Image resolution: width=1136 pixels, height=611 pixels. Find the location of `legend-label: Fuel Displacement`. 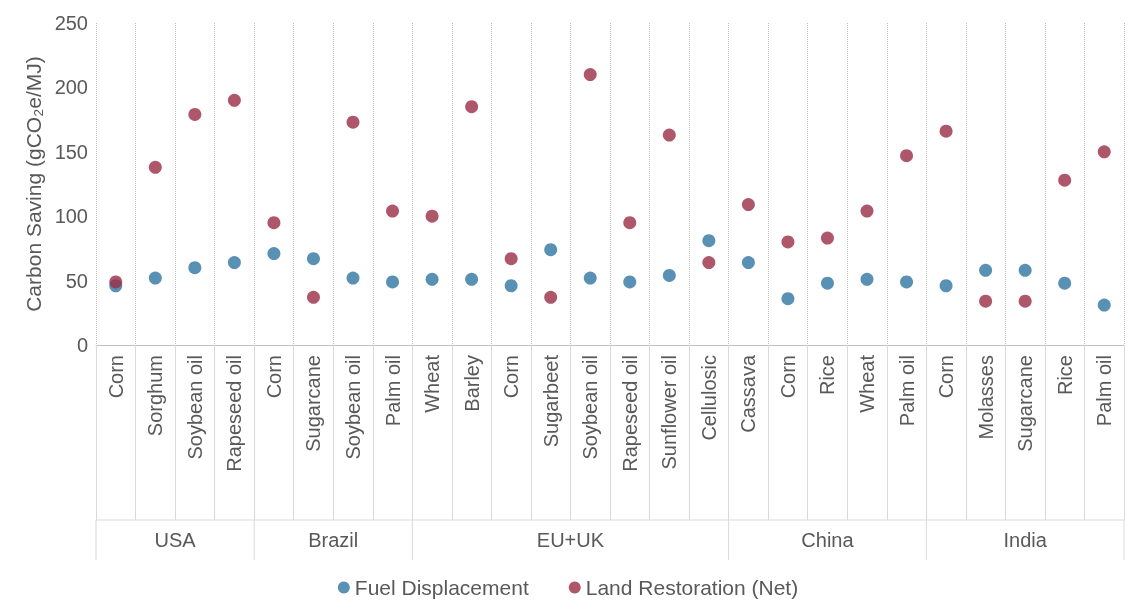

legend-label: Fuel Displacement is located at coordinates (441, 587).